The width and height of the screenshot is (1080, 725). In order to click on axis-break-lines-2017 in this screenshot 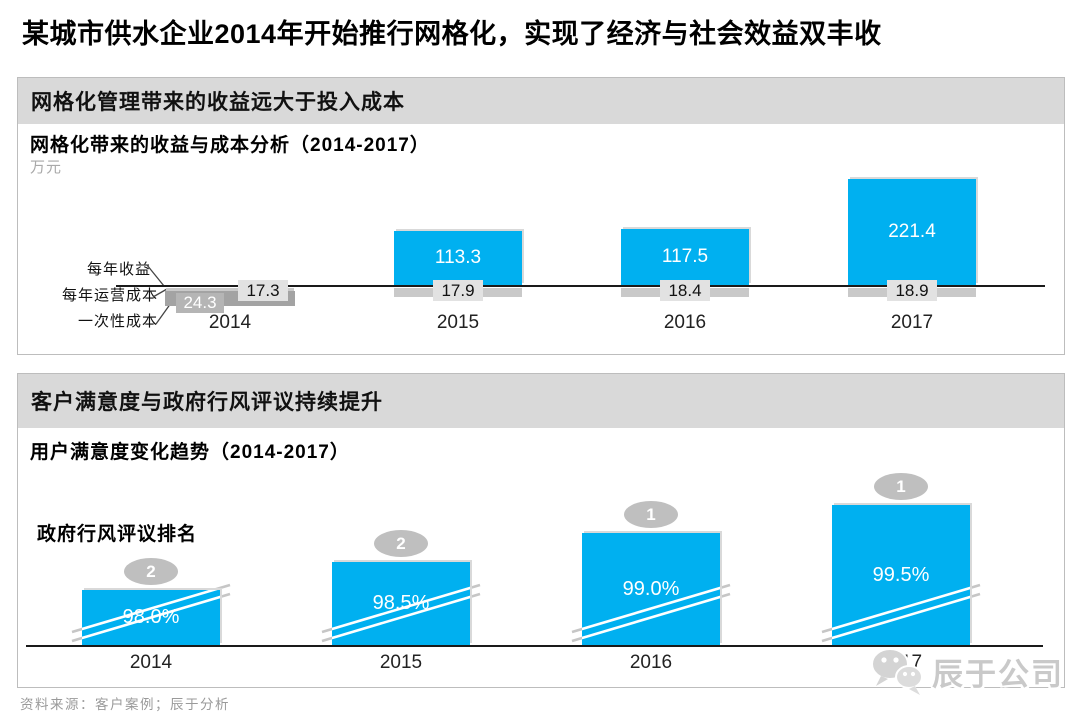, I will do `click(901, 613)`.